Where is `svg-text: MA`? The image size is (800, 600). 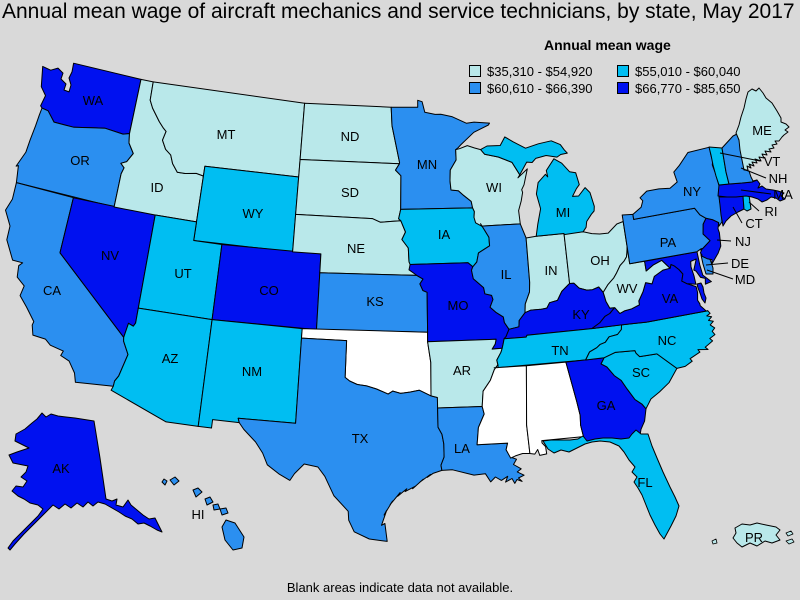 svg-text: MA is located at coordinates (783, 194).